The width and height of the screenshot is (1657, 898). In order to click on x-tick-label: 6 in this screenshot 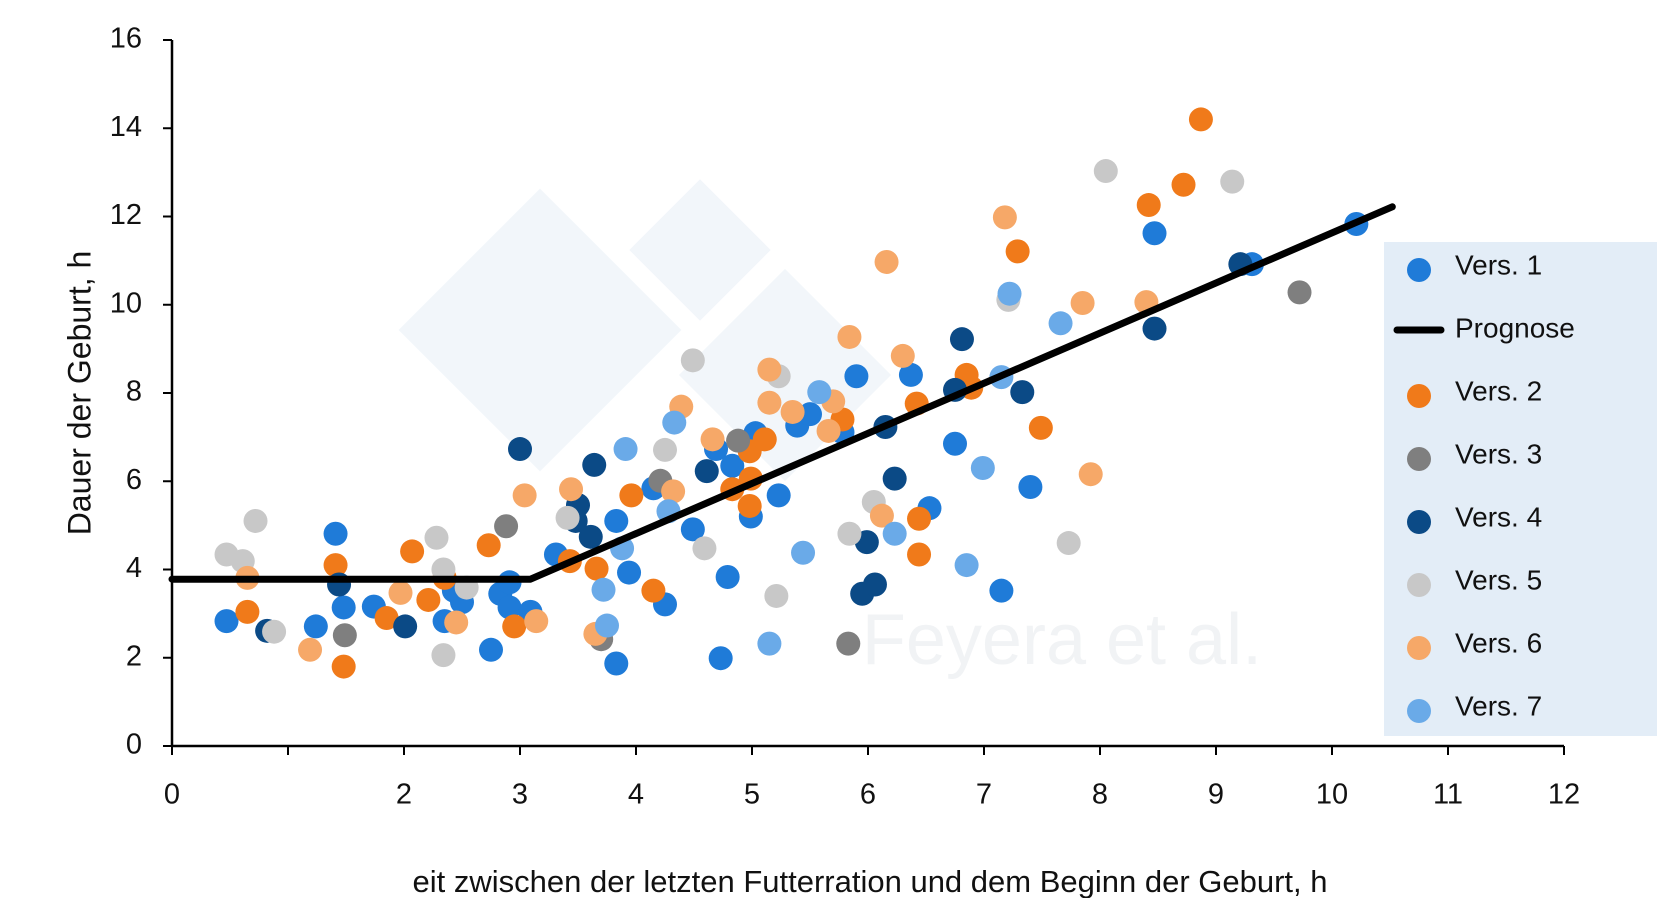, I will do `click(868, 795)`.